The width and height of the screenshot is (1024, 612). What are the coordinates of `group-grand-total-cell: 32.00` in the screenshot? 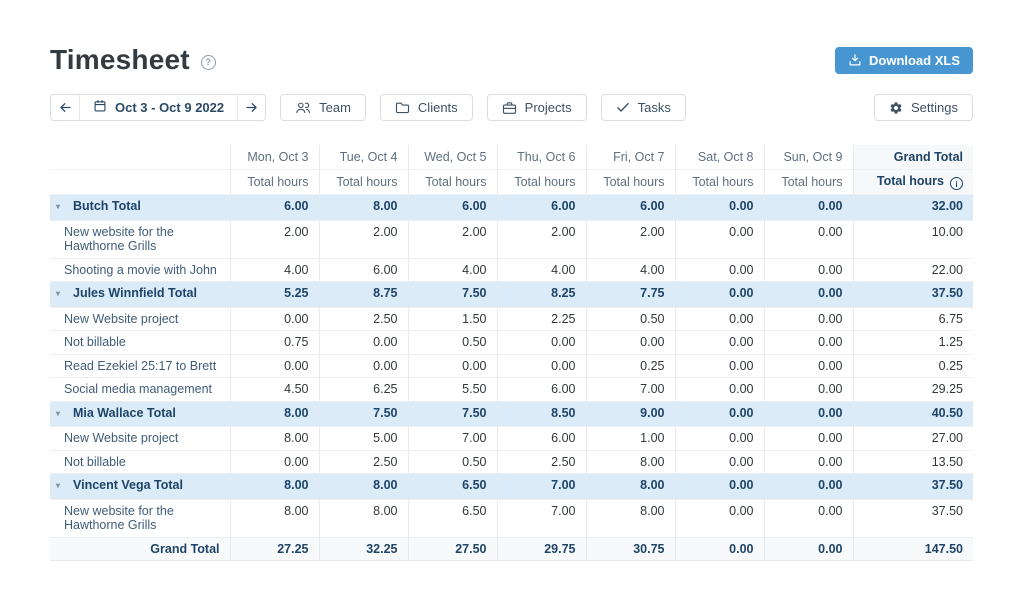 It's located at (912, 207).